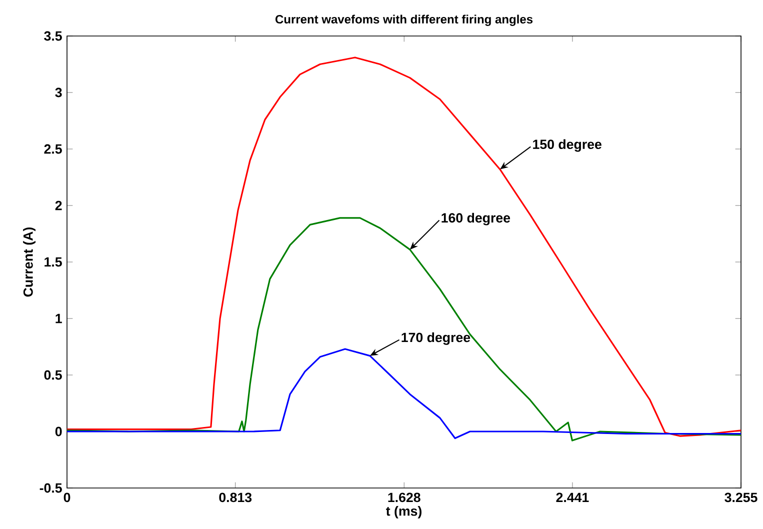  Describe the element at coordinates (58, 205) in the screenshot. I see `y-tick-label: 2` at that location.